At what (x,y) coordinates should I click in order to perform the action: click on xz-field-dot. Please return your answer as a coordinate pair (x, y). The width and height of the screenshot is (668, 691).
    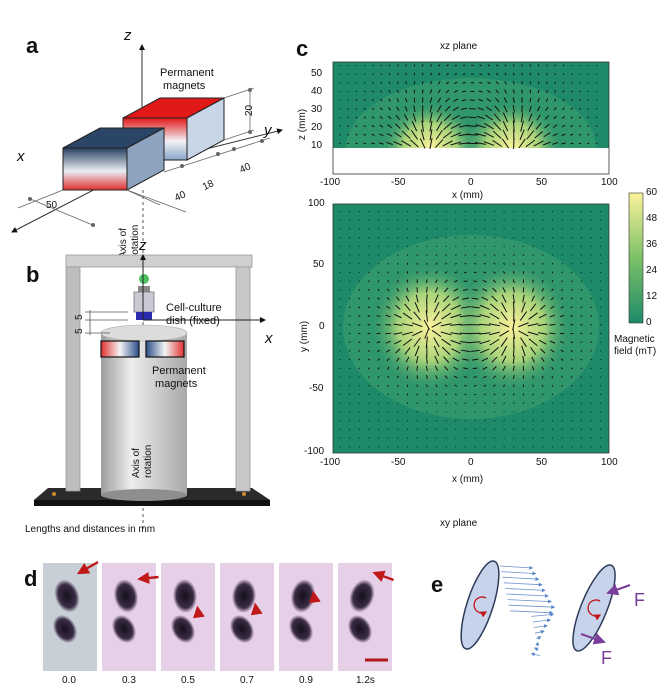
    Looking at the image, I should click on (356, 74).